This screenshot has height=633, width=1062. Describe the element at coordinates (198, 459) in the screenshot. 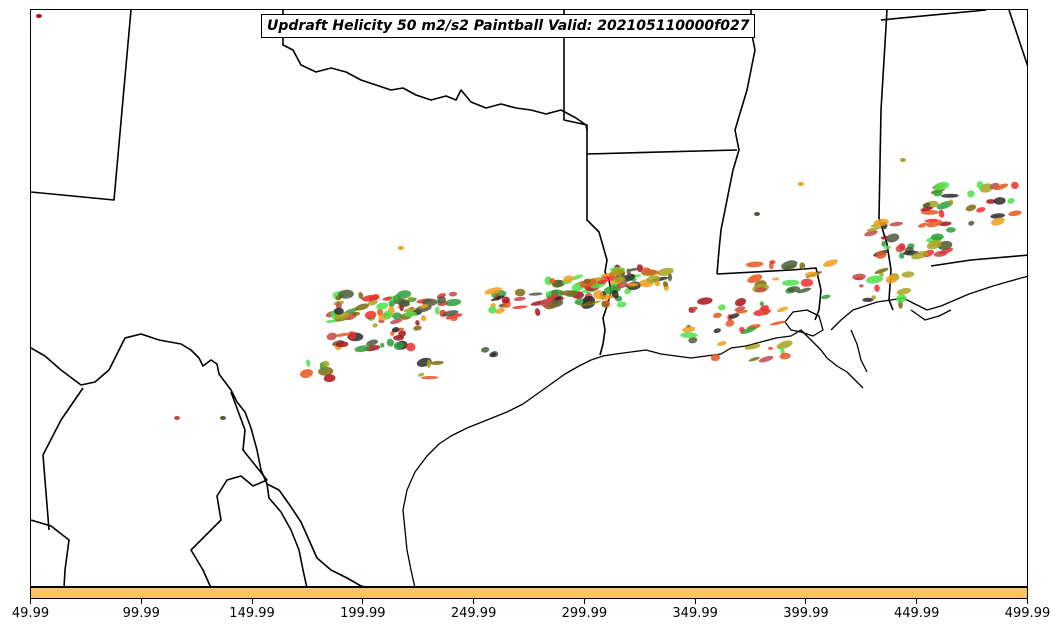

I see `border-rio-grande` at that location.